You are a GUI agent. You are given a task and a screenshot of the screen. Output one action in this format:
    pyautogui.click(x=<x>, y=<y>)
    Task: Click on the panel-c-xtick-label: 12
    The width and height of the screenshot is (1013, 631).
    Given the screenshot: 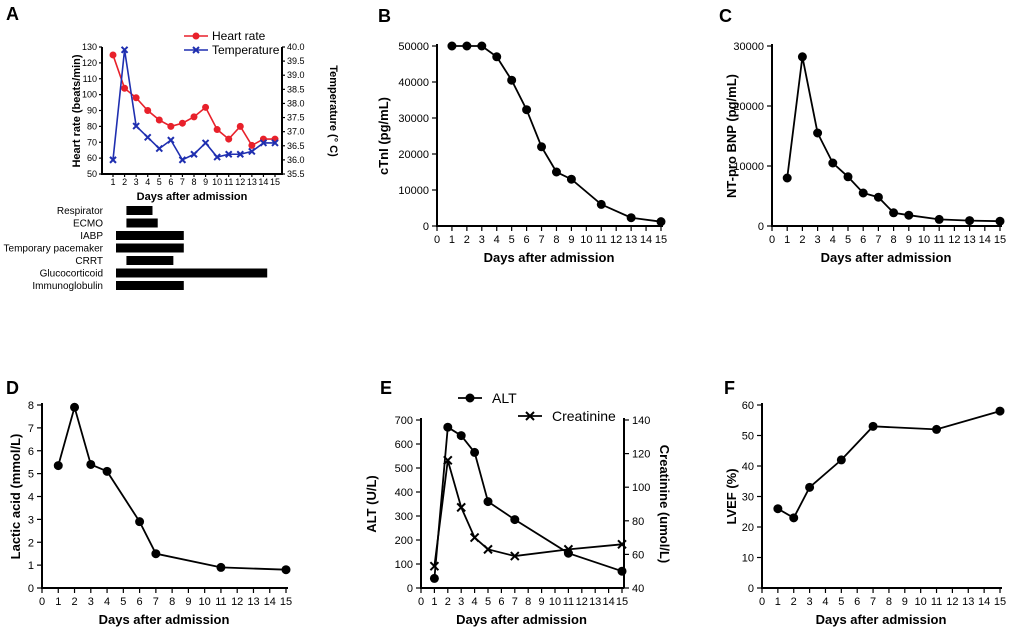 What is the action you would take?
    pyautogui.click(x=954, y=240)
    